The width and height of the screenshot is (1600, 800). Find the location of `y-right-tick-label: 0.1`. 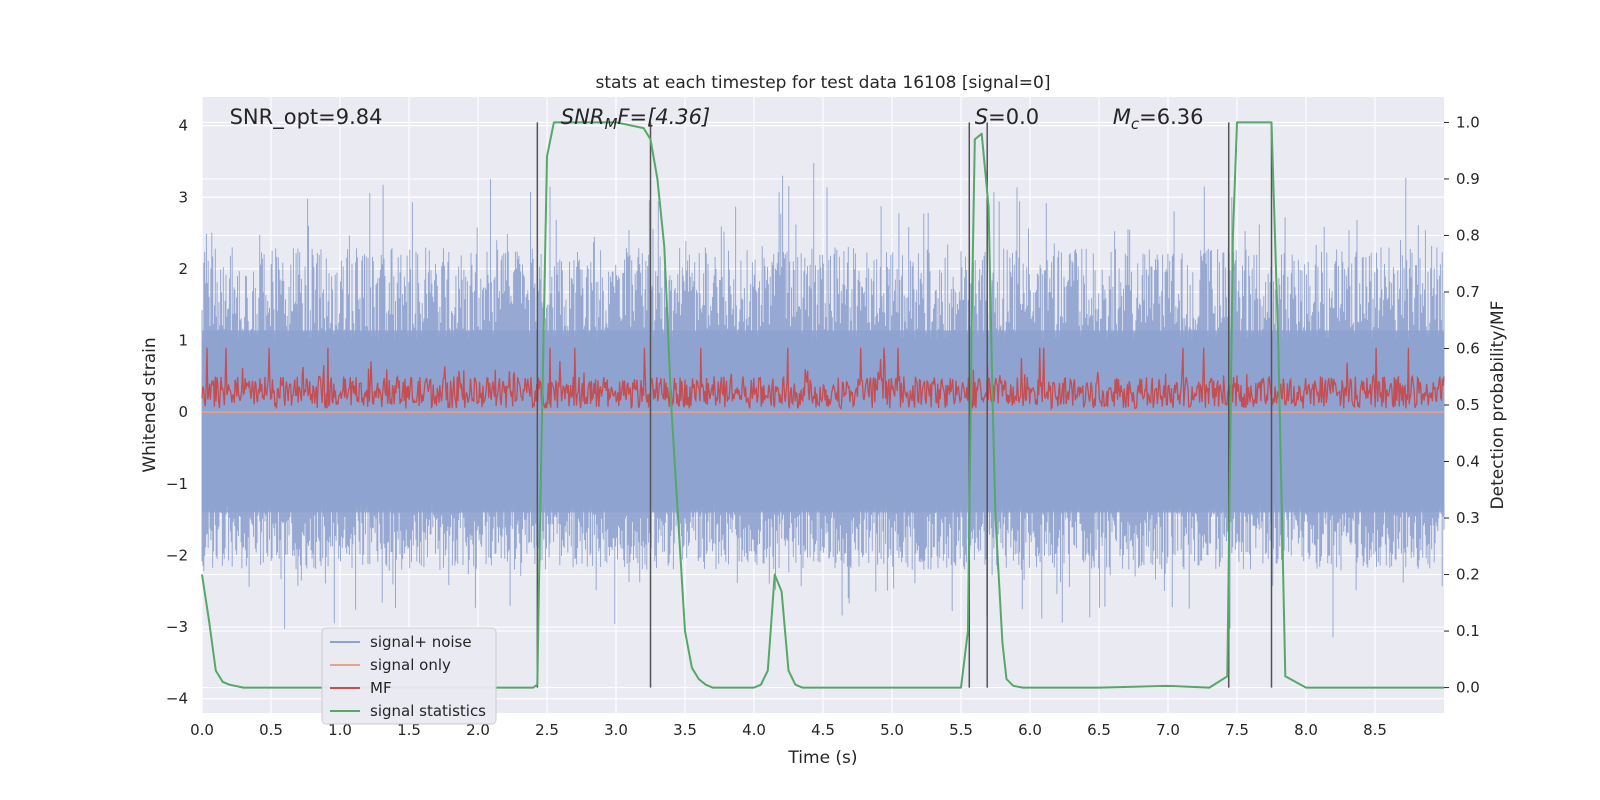

y-right-tick-label: 0.1 is located at coordinates (1468, 631).